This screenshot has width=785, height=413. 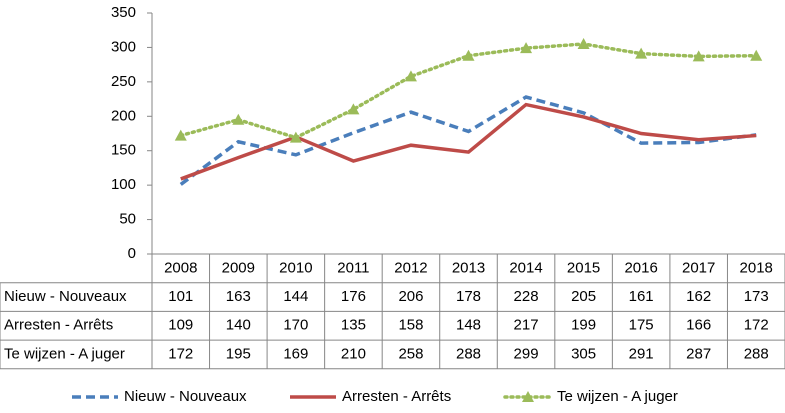 I want to click on table-cell: 228, so click(x=526, y=296).